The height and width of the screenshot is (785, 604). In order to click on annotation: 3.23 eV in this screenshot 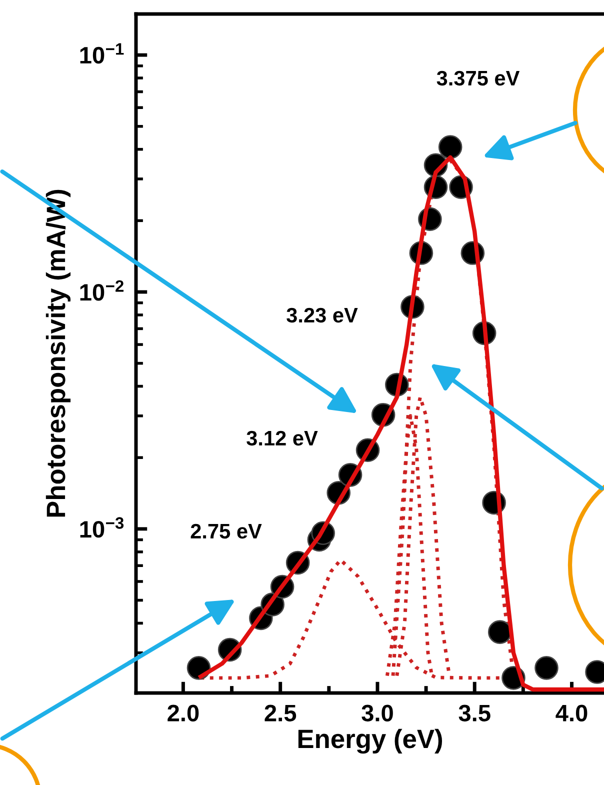, I will do `click(322, 315)`.